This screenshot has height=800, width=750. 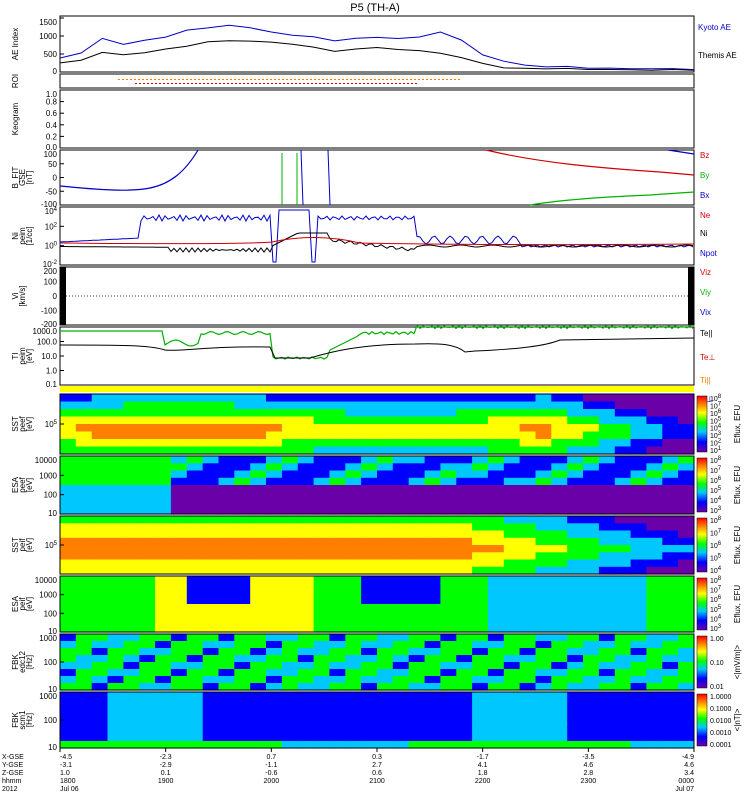 I want to click on esa_e-panel-frame, so click(x=377, y=485).